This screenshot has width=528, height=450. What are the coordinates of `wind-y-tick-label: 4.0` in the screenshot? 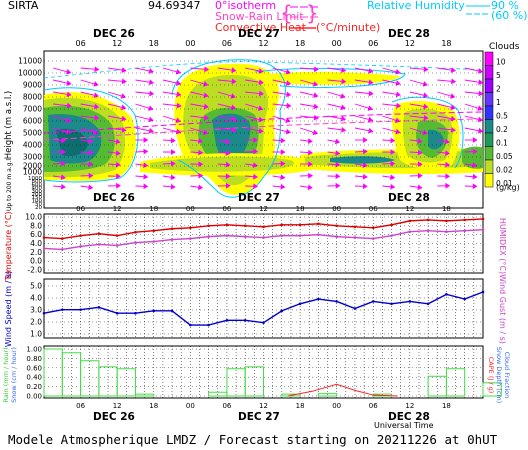 It's located at (36, 298).